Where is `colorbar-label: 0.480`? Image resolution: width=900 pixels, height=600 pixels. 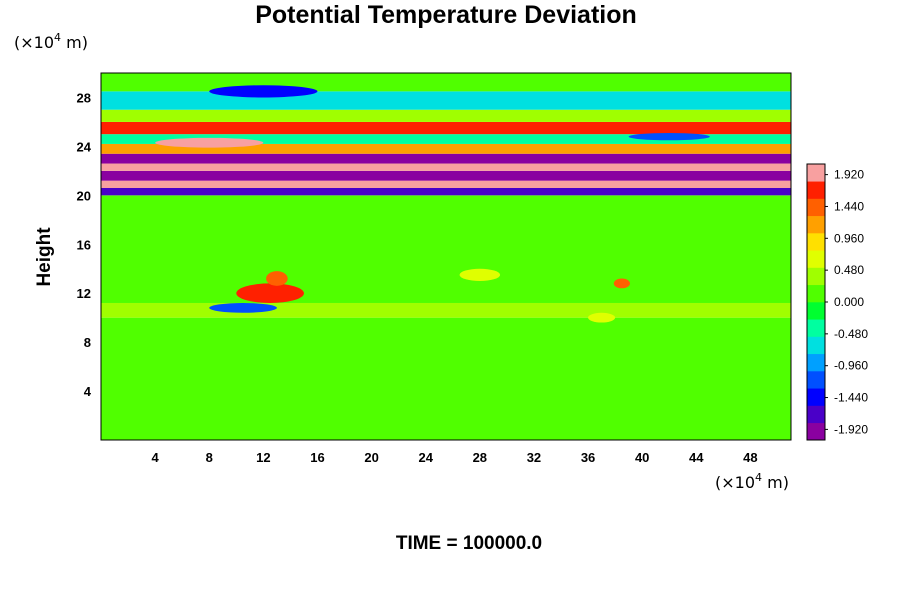 colorbar-label: 0.480 is located at coordinates (849, 270).